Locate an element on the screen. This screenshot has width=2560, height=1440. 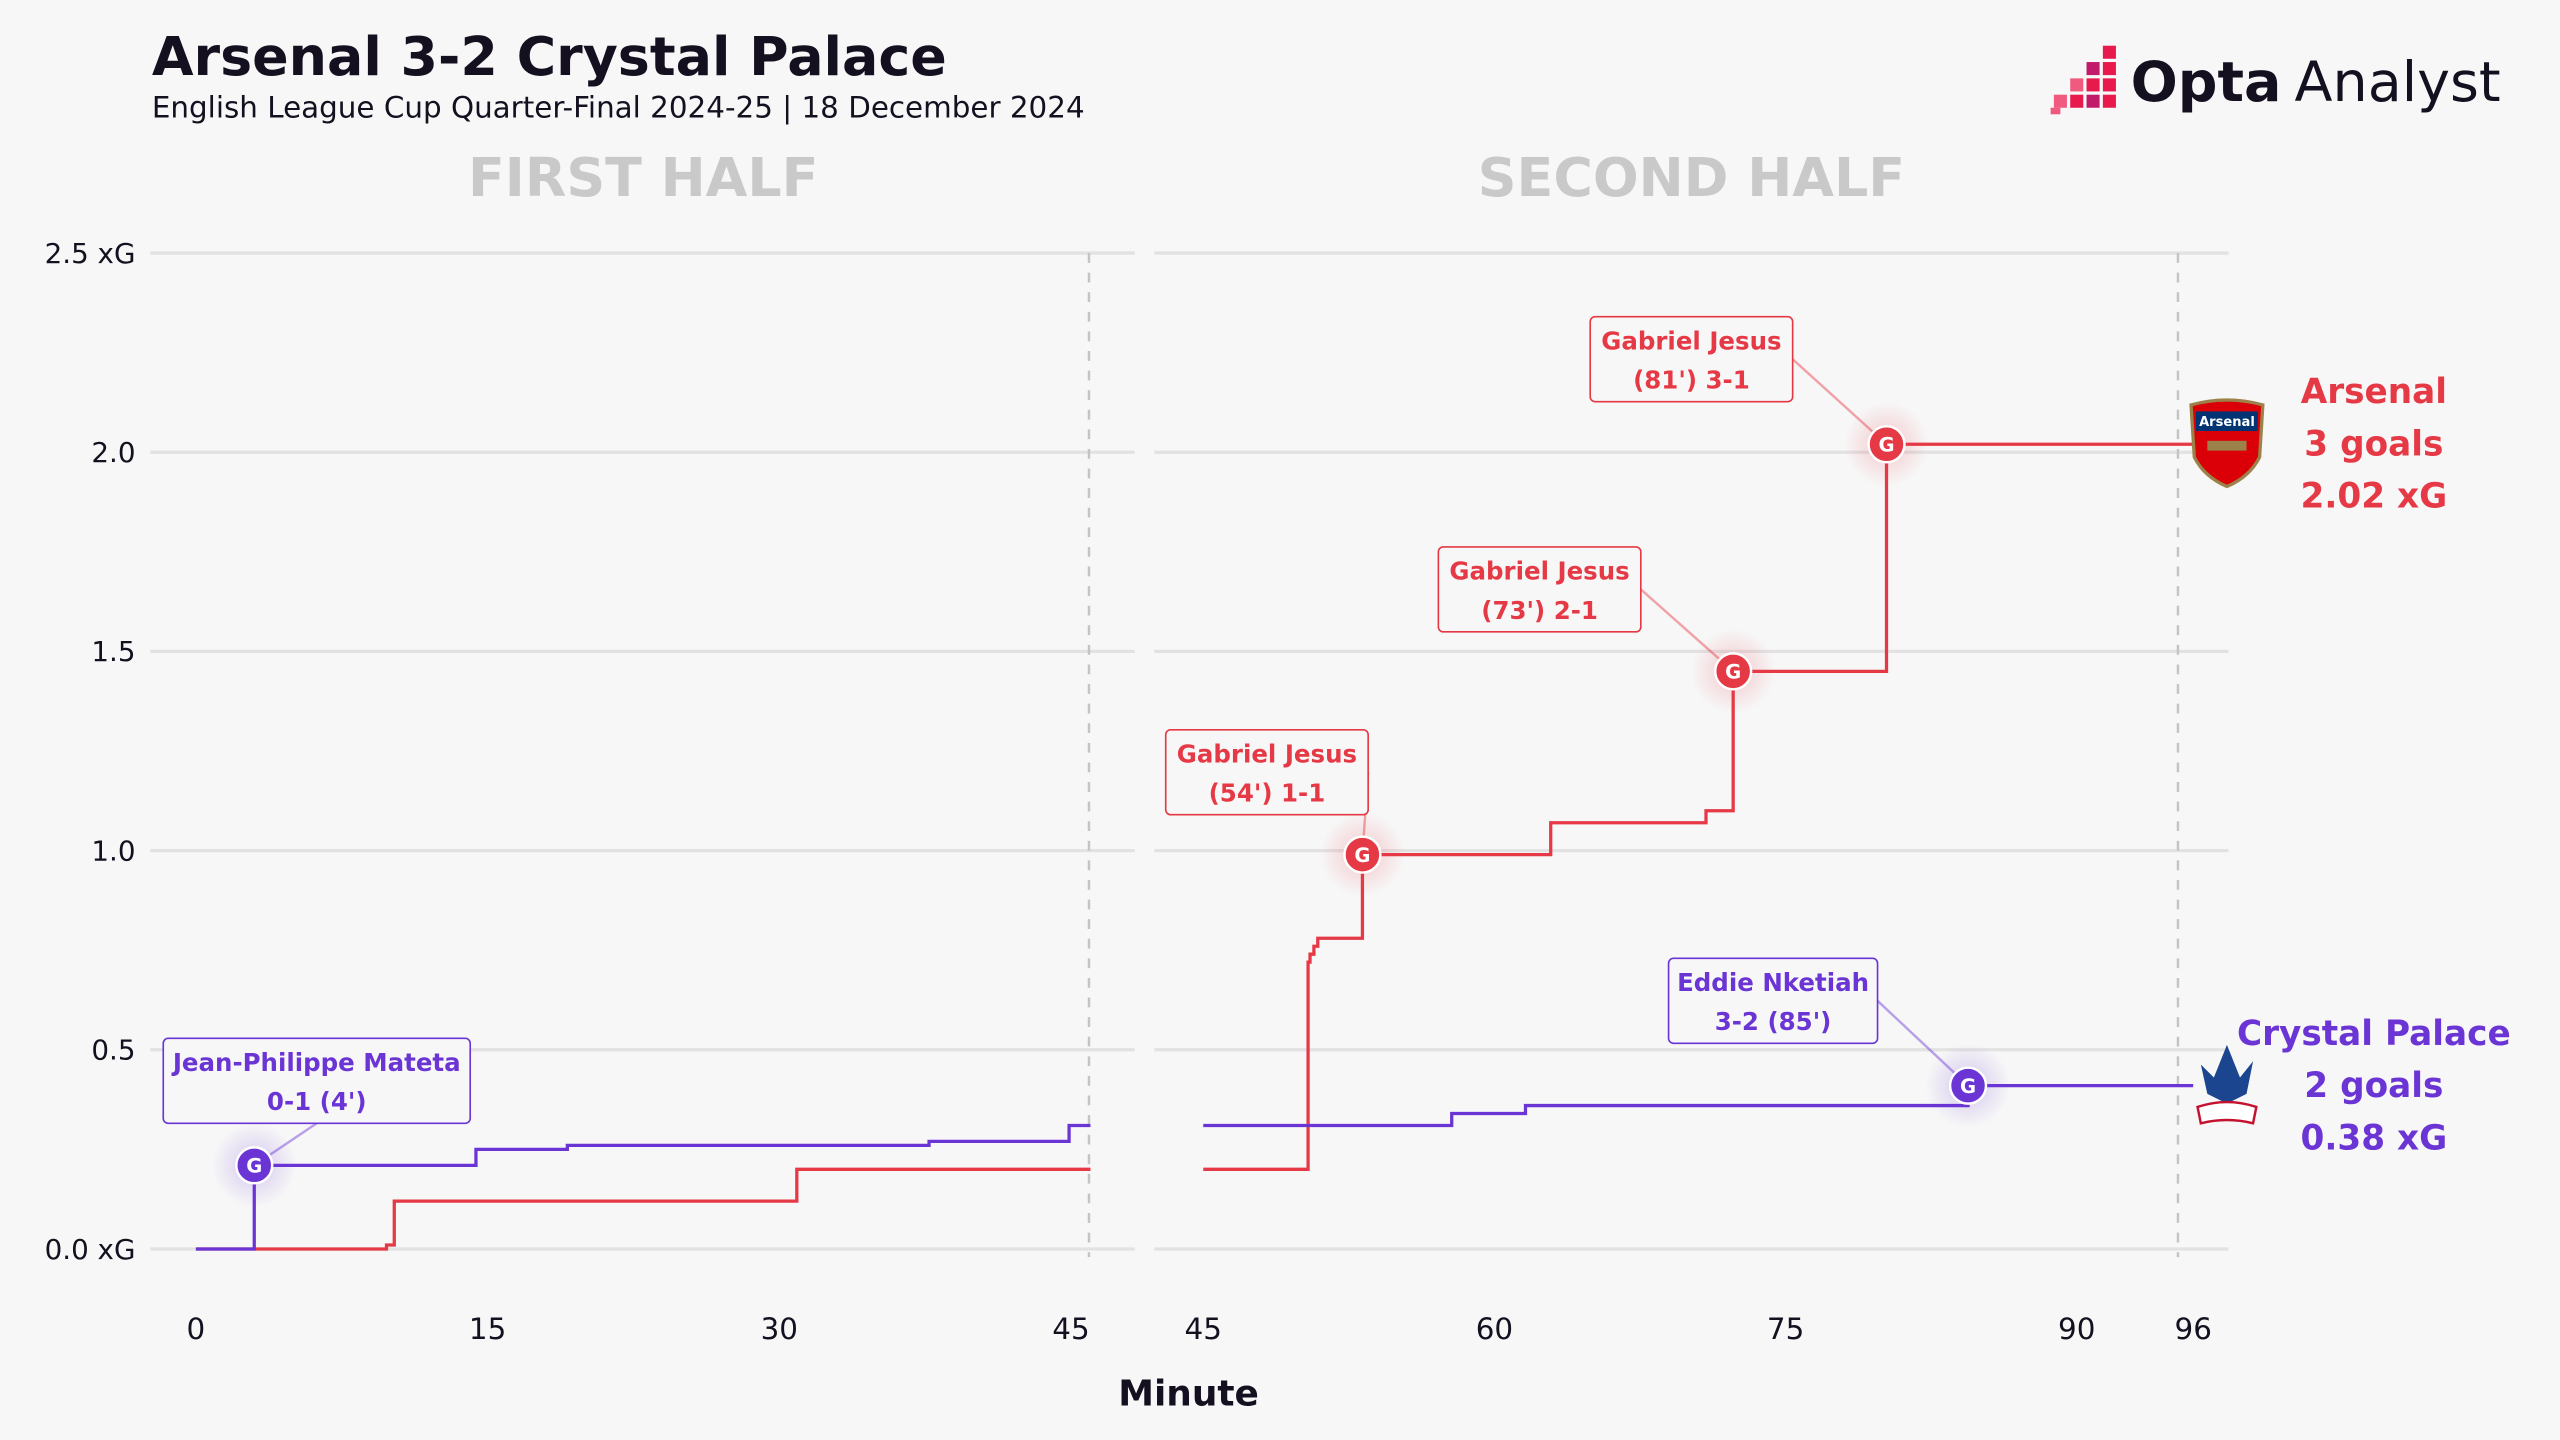
crystal-palace-crest is located at coordinates (2227, 1084).